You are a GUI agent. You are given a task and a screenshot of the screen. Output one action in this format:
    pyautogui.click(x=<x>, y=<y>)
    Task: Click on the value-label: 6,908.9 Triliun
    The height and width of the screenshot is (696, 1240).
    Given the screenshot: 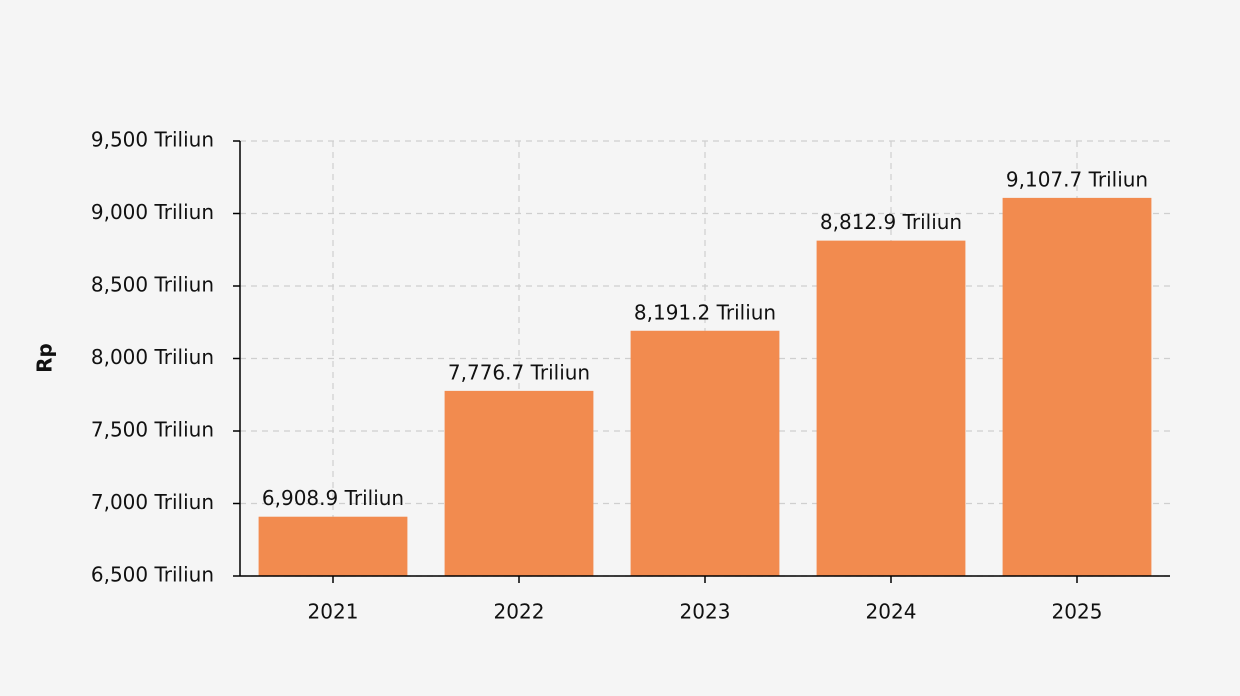 What is the action you would take?
    pyautogui.click(x=333, y=498)
    